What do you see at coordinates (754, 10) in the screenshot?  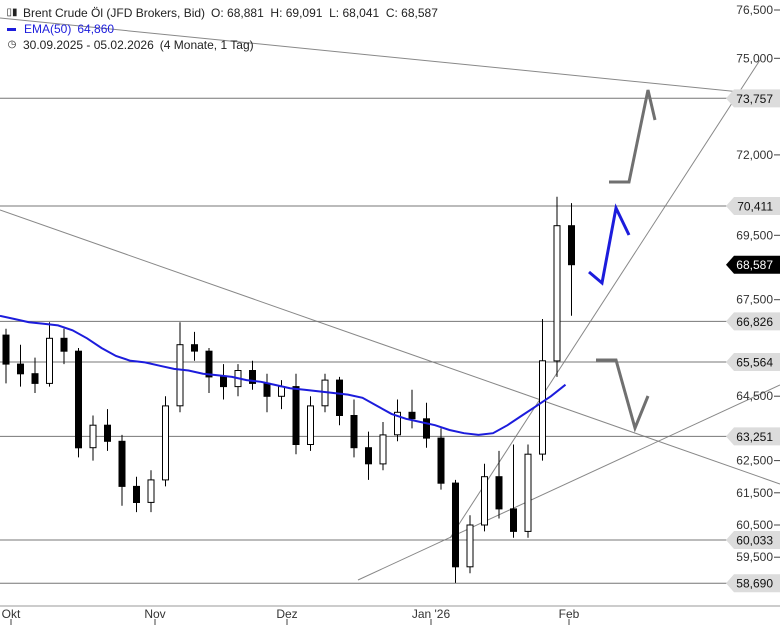 I see `y-tick-label: 76,500` at bounding box center [754, 10].